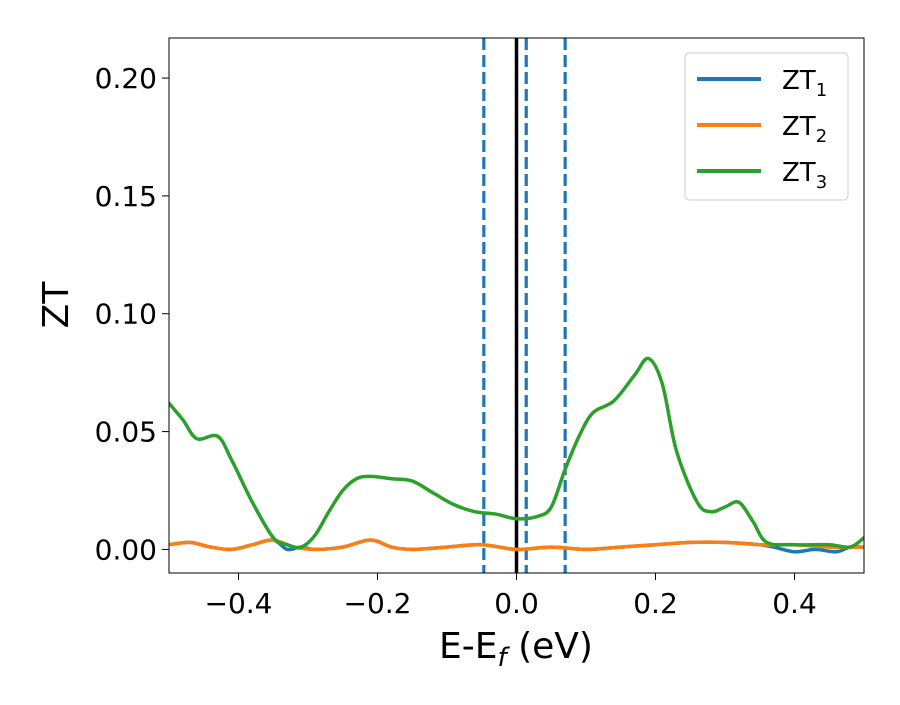 Image resolution: width=900 pixels, height=705 pixels. I want to click on legend-label-2: ZT2, so click(804, 129).